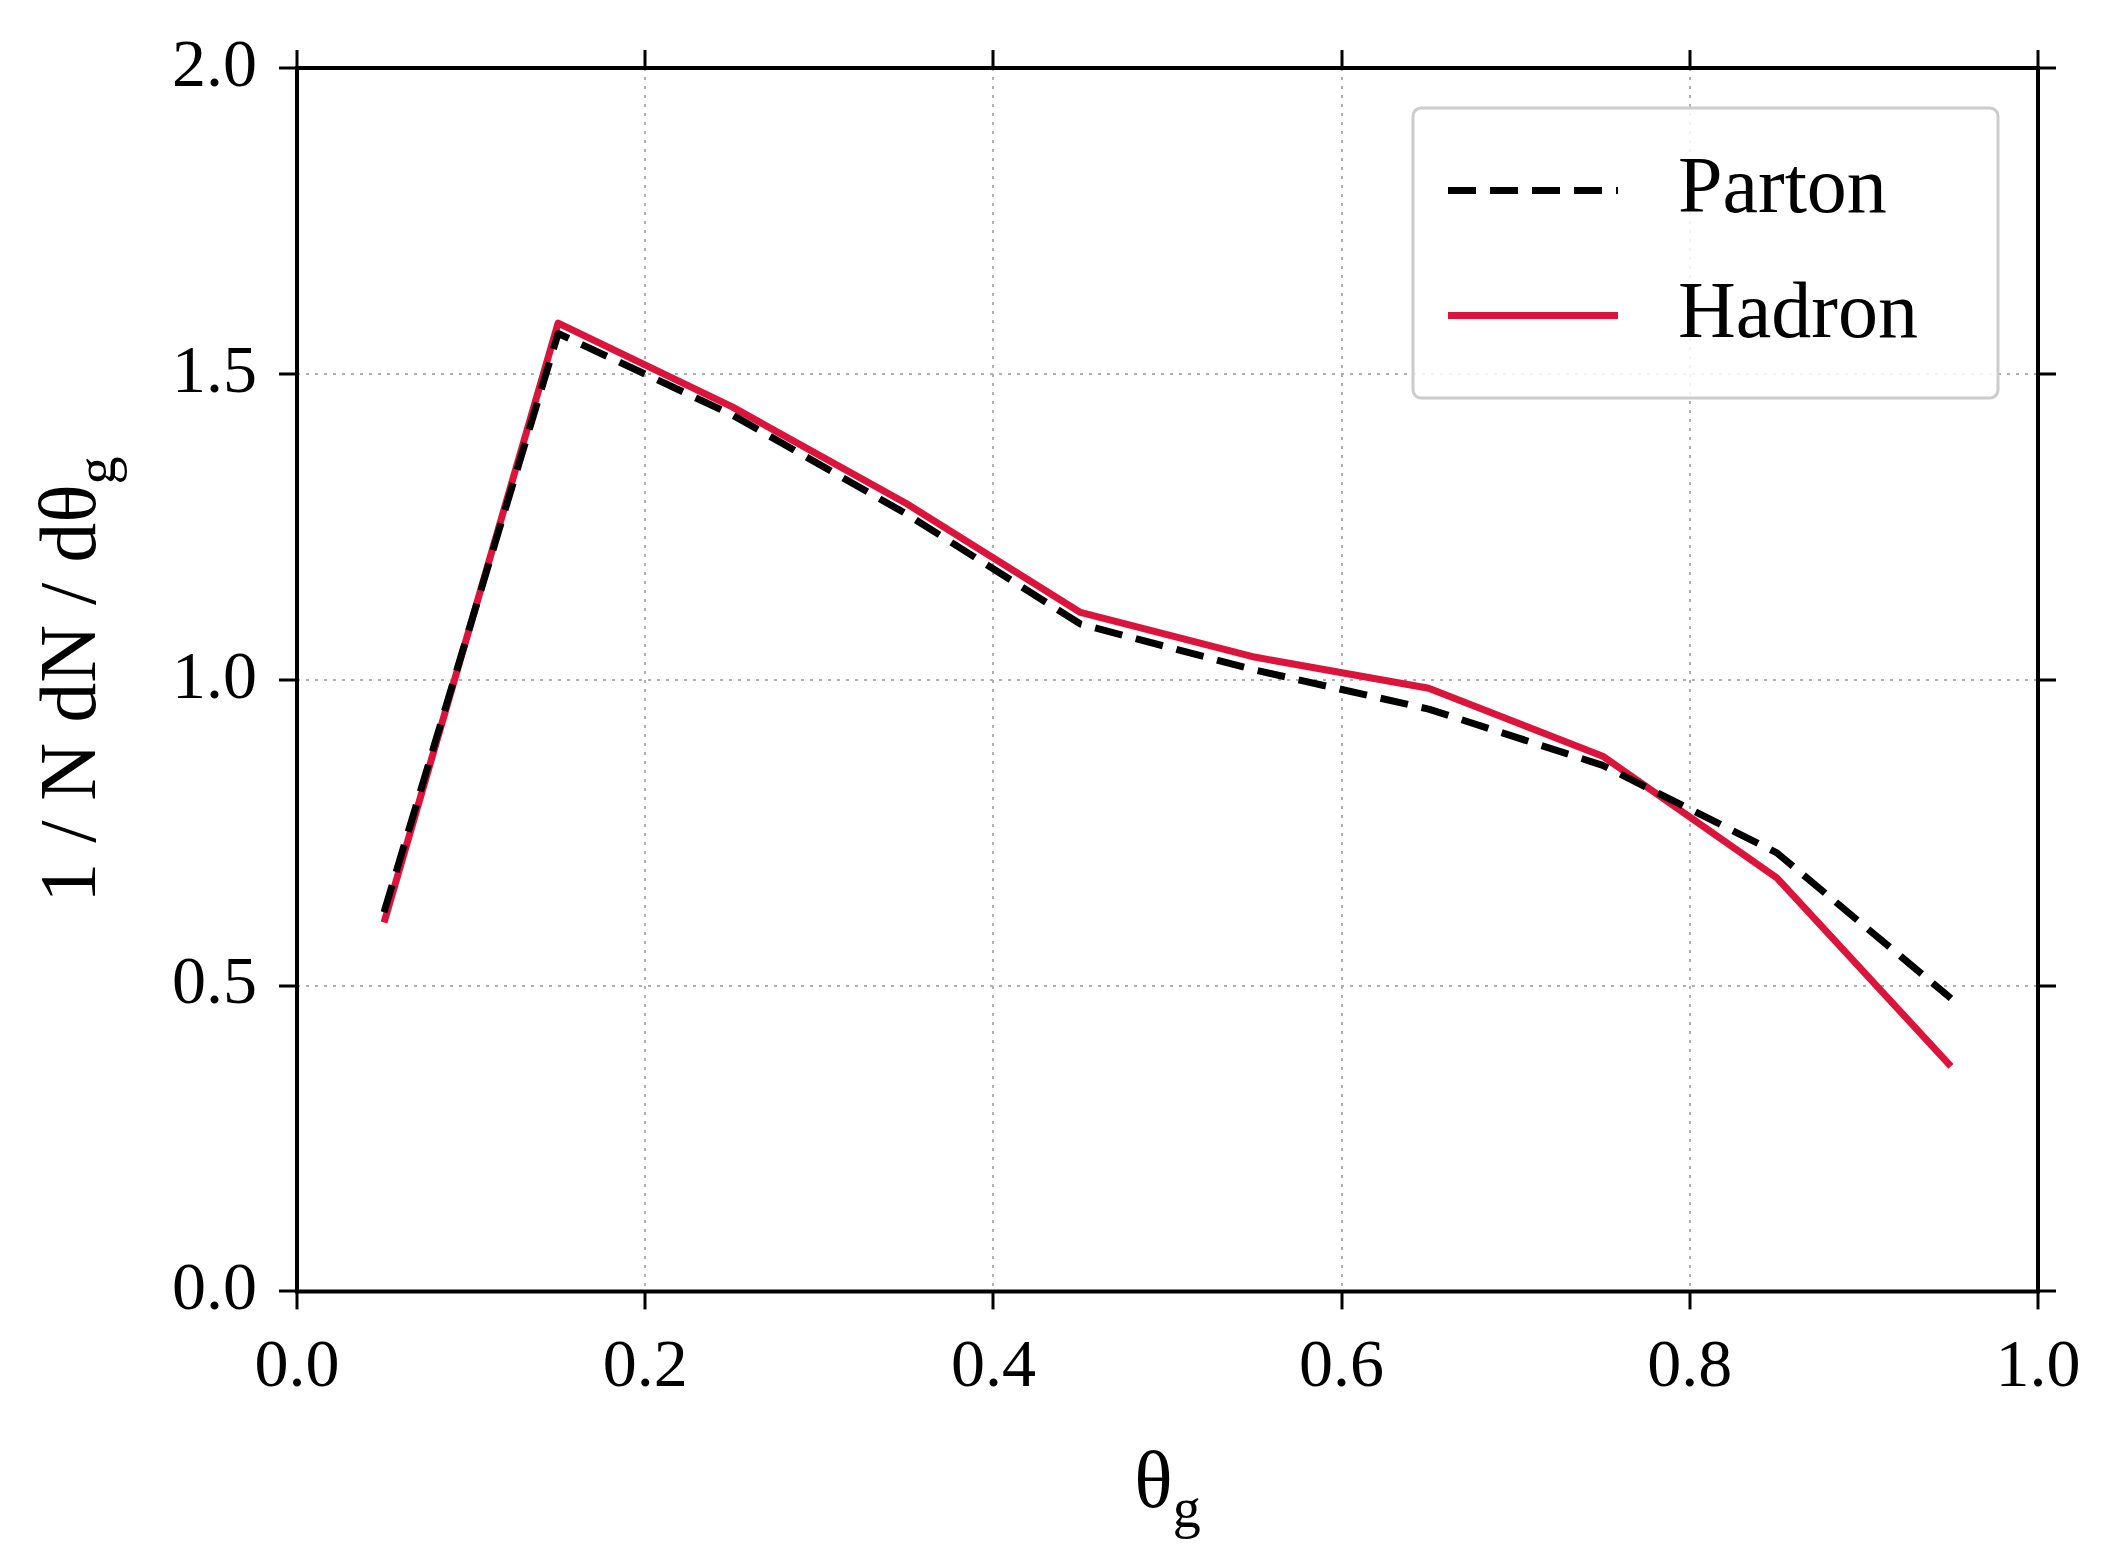 This screenshot has width=2121, height=1547. I want to click on y-tick-label: 0.0, so click(214, 1286).